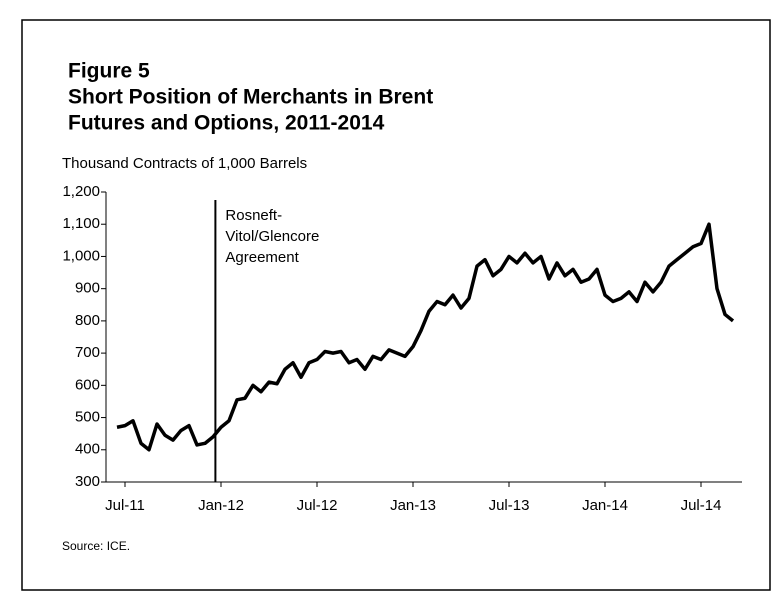  What do you see at coordinates (81, 191) in the screenshot?
I see `y-tick-label: 1,200` at bounding box center [81, 191].